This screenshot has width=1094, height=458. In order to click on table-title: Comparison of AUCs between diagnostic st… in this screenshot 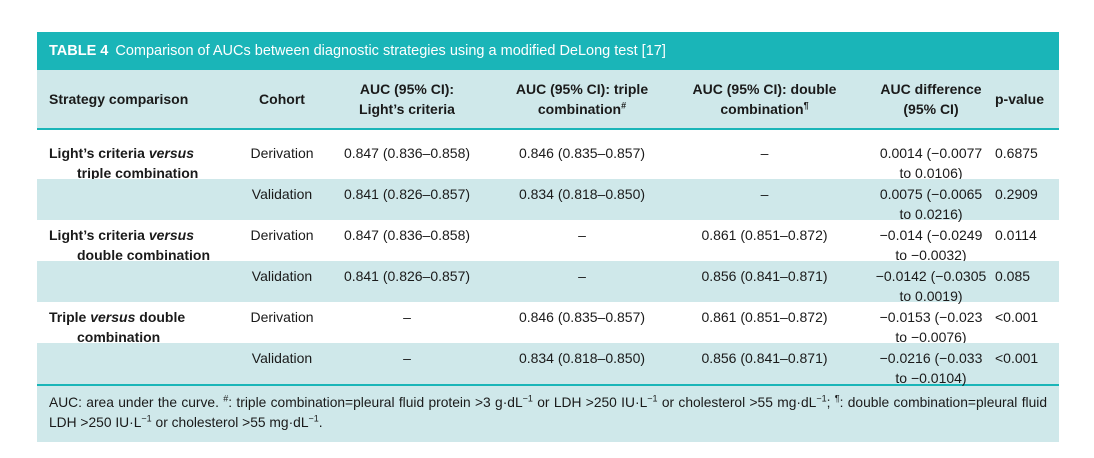, I will do `click(390, 51)`.